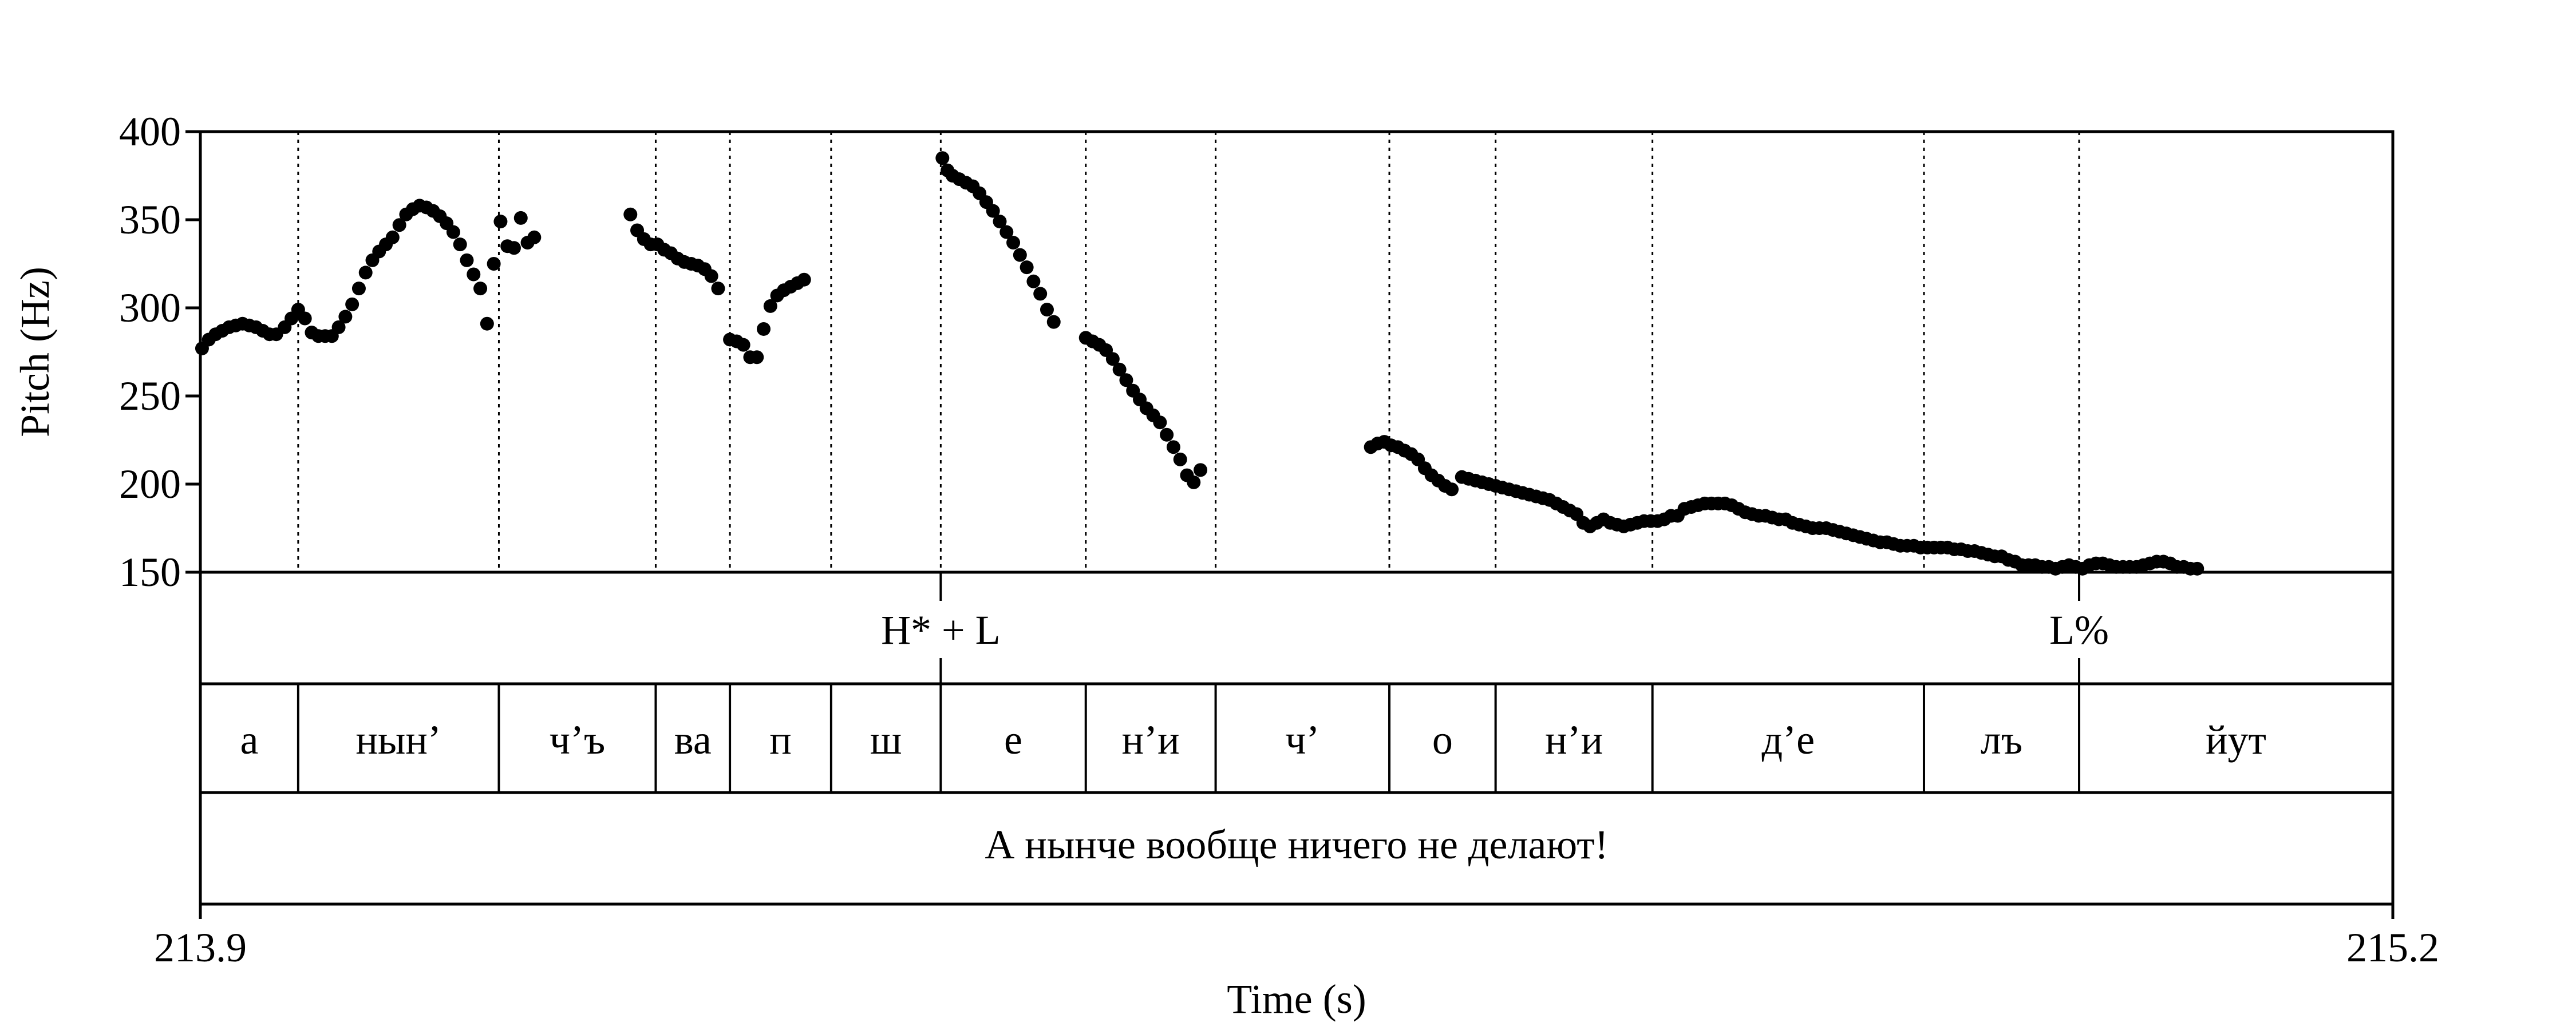 Image resolution: width=2576 pixels, height=1030 pixels. What do you see at coordinates (150, 308) in the screenshot?
I see `y-tick-label-300: 300` at bounding box center [150, 308].